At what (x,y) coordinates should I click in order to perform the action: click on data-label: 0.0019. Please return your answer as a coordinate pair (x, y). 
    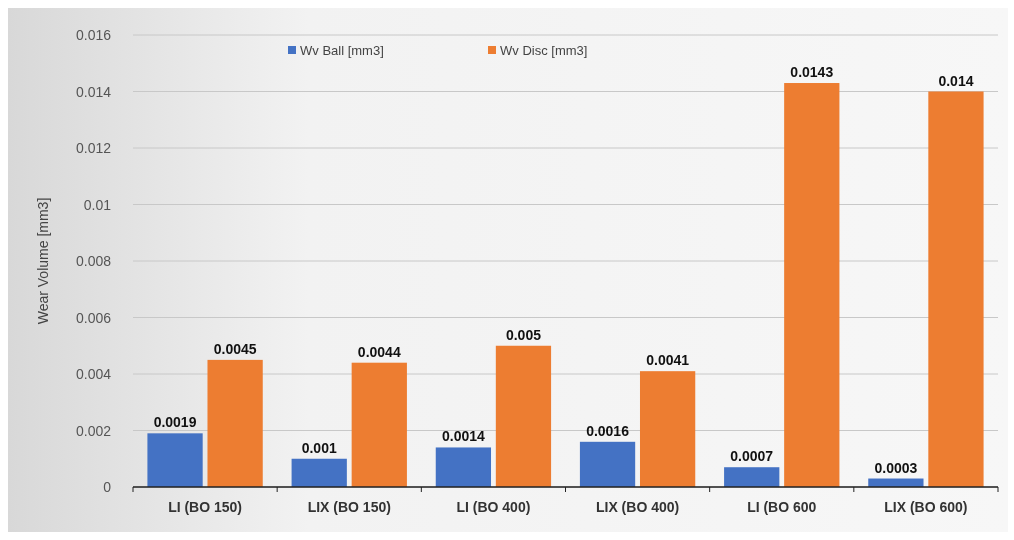
    Looking at the image, I should click on (175, 422).